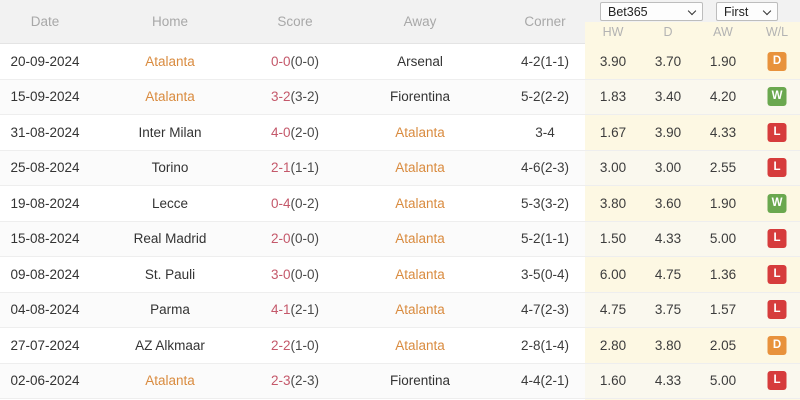 The image size is (800, 400). I want to click on column-header-score: Score, so click(295, 21).